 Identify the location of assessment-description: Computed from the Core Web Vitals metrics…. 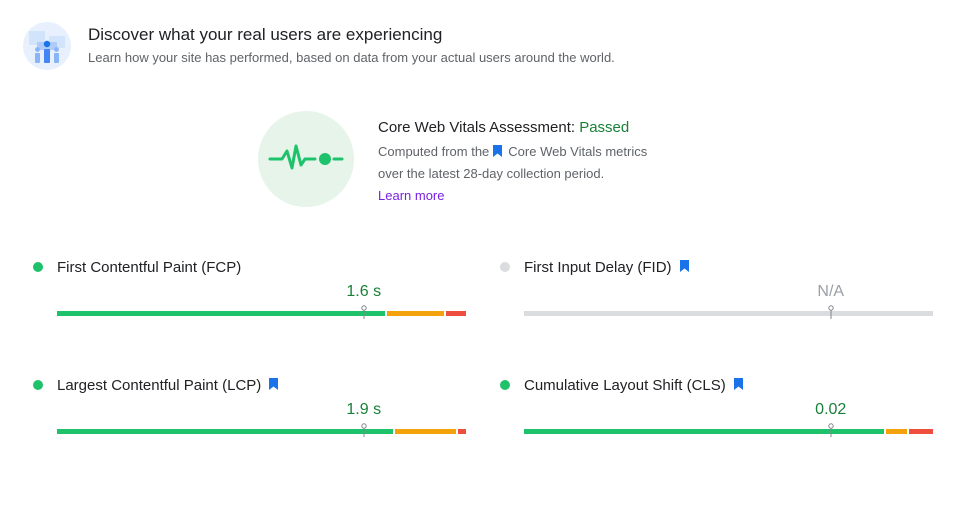
(548, 174).